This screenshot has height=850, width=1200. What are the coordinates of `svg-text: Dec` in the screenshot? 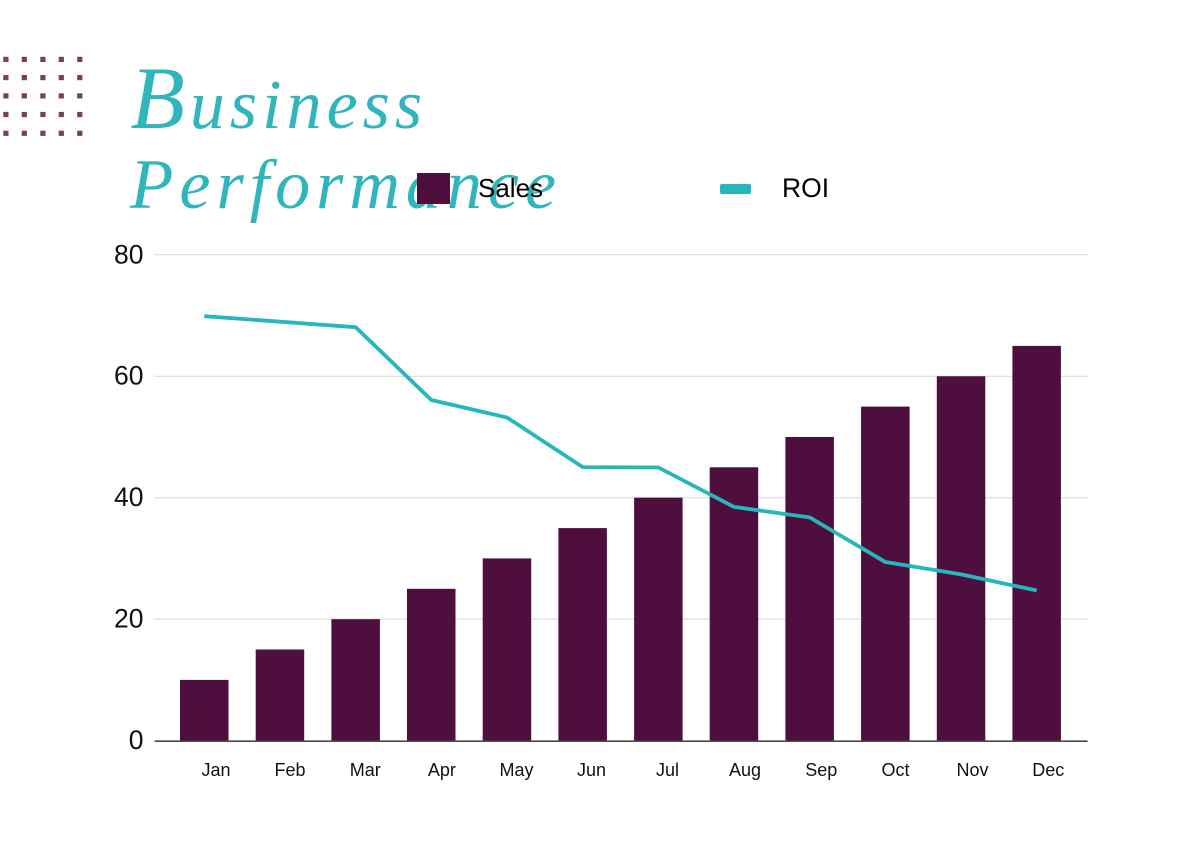 It's located at (1048, 770).